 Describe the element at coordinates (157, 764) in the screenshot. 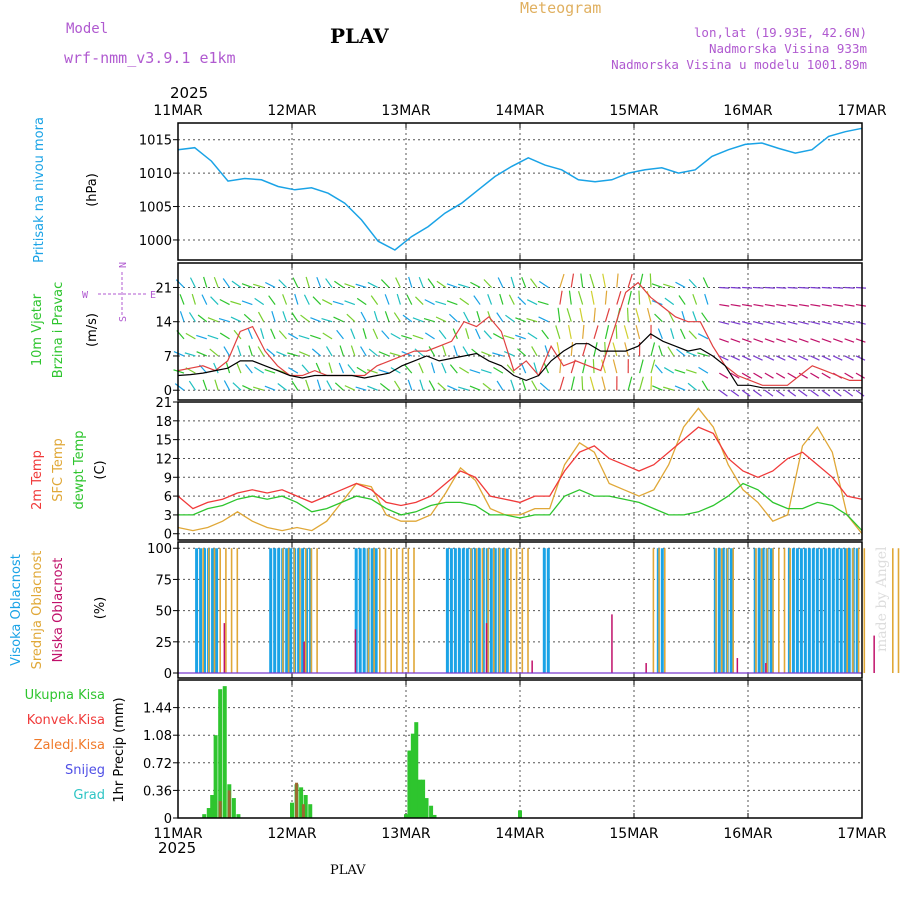

I see `y-tick-label: 0.72` at that location.